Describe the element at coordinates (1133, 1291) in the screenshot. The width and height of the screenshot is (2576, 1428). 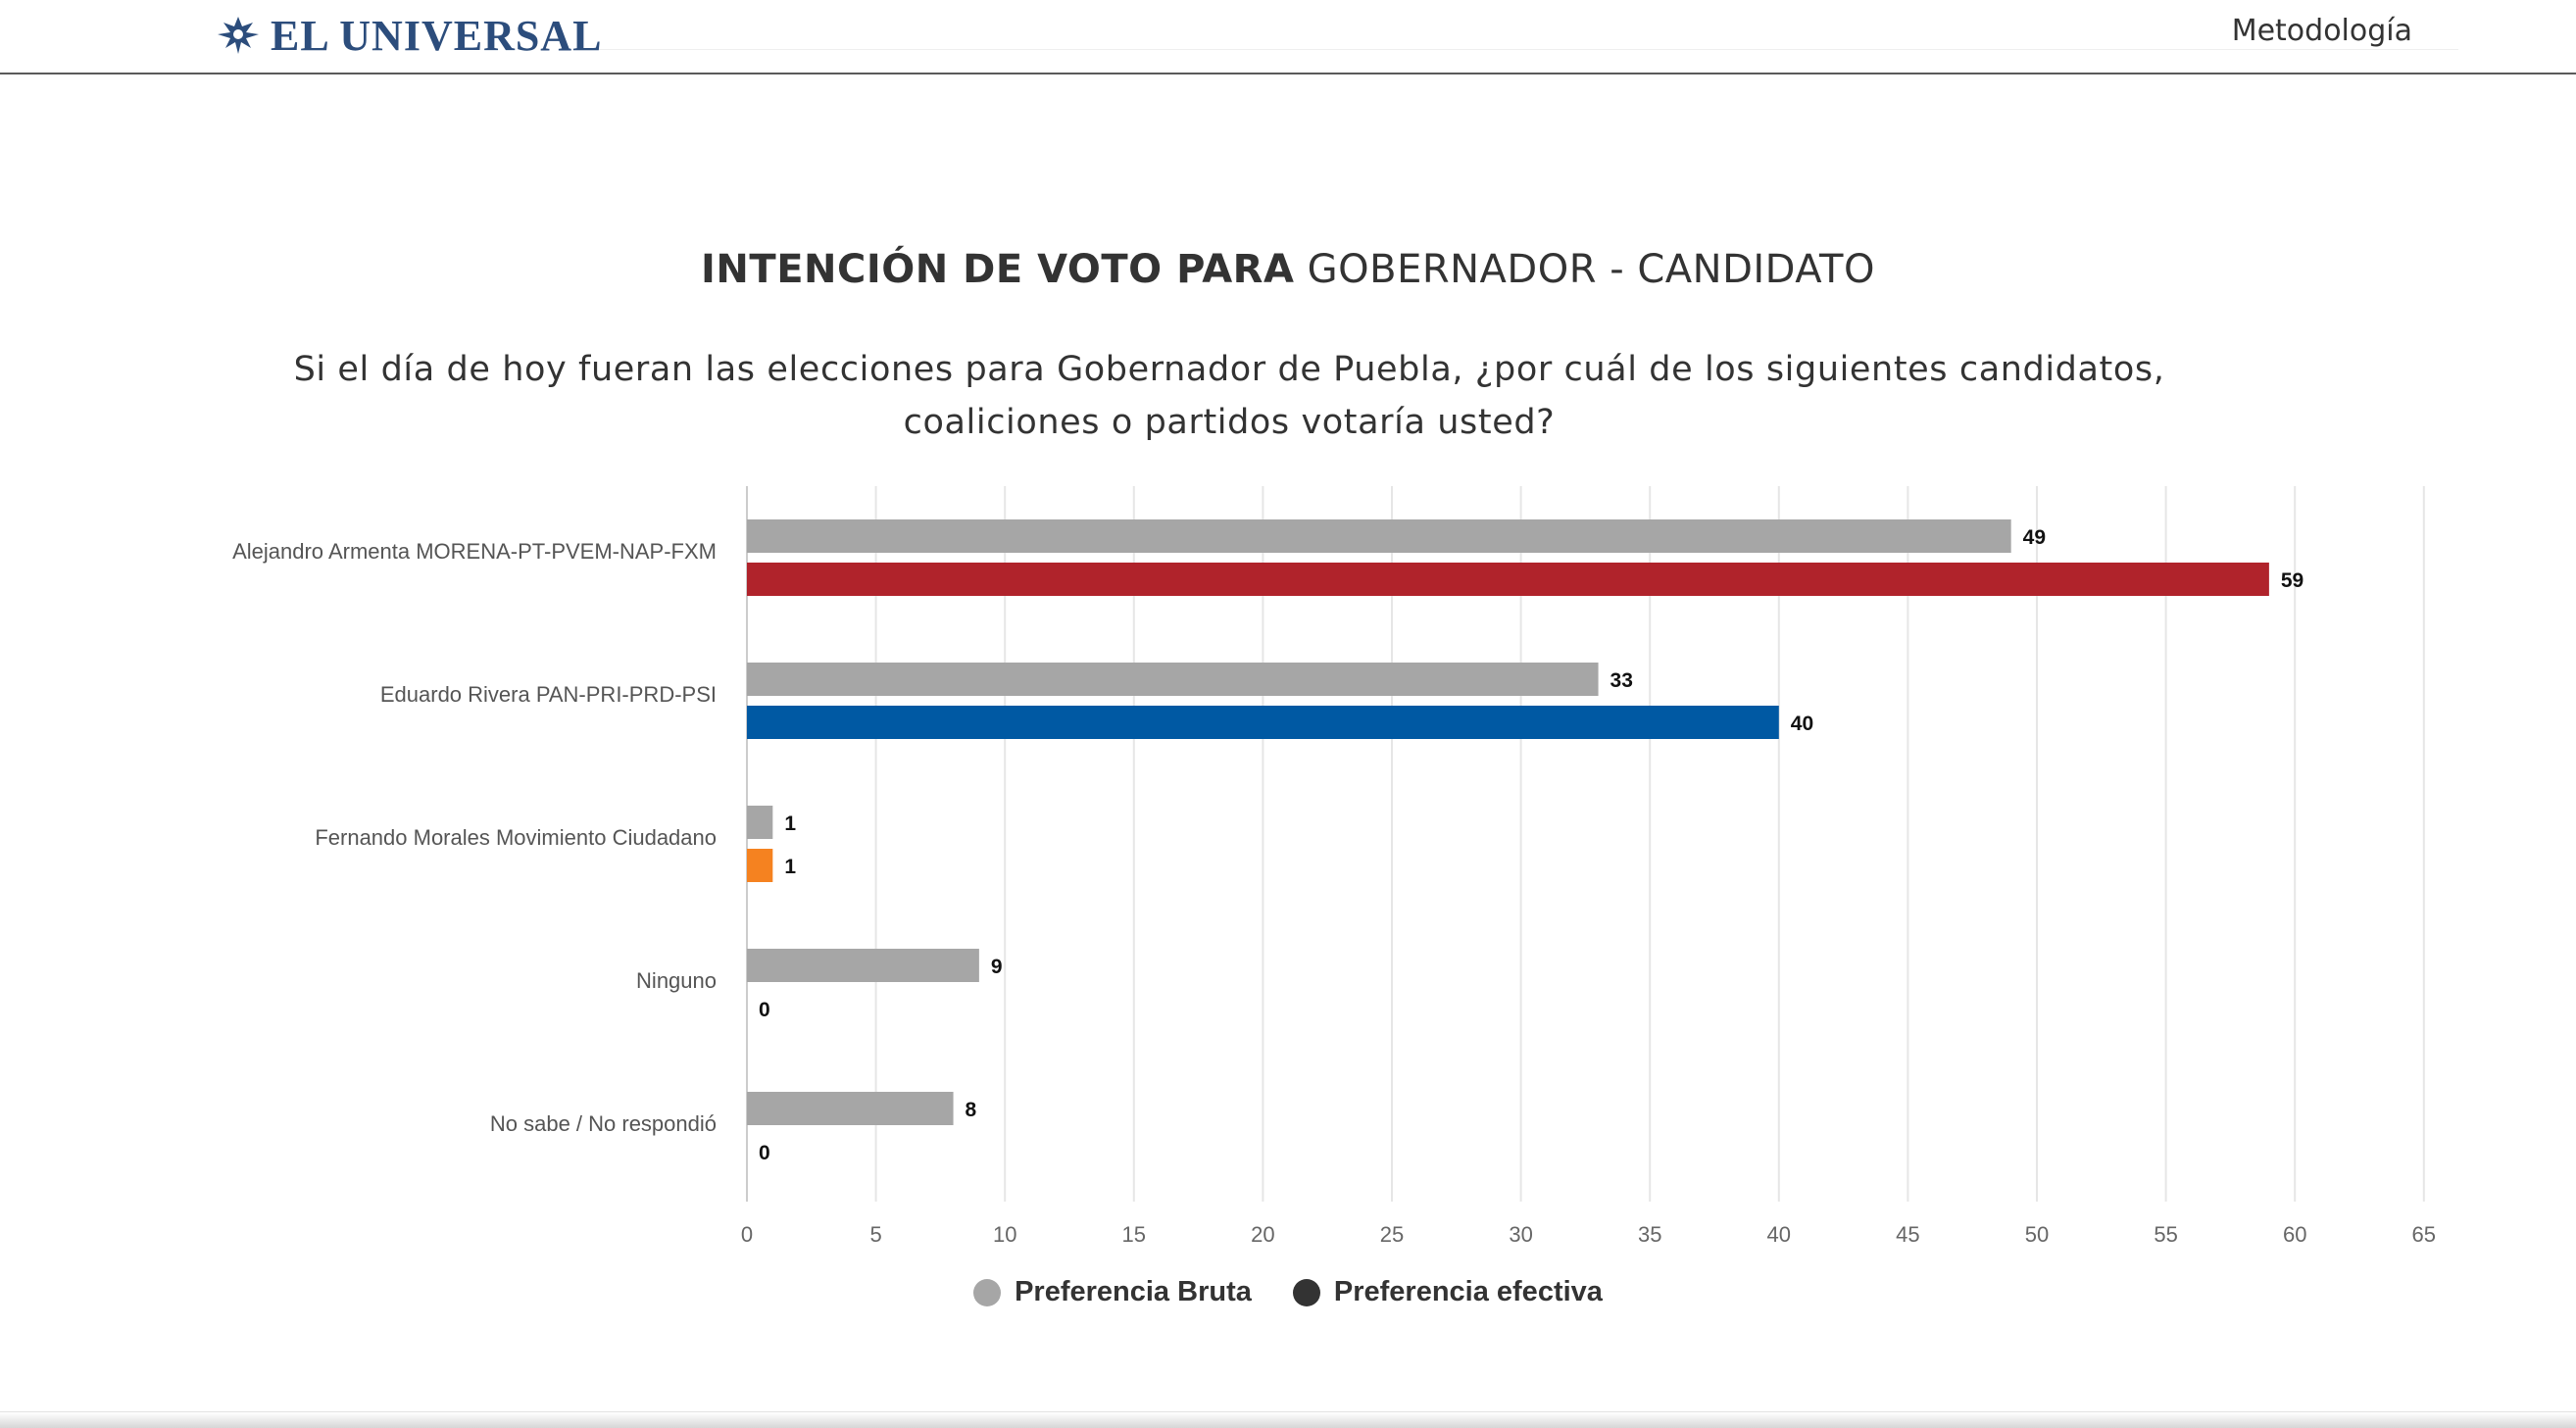
I see `legend-label-bruta: Preferencia Bruta` at that location.